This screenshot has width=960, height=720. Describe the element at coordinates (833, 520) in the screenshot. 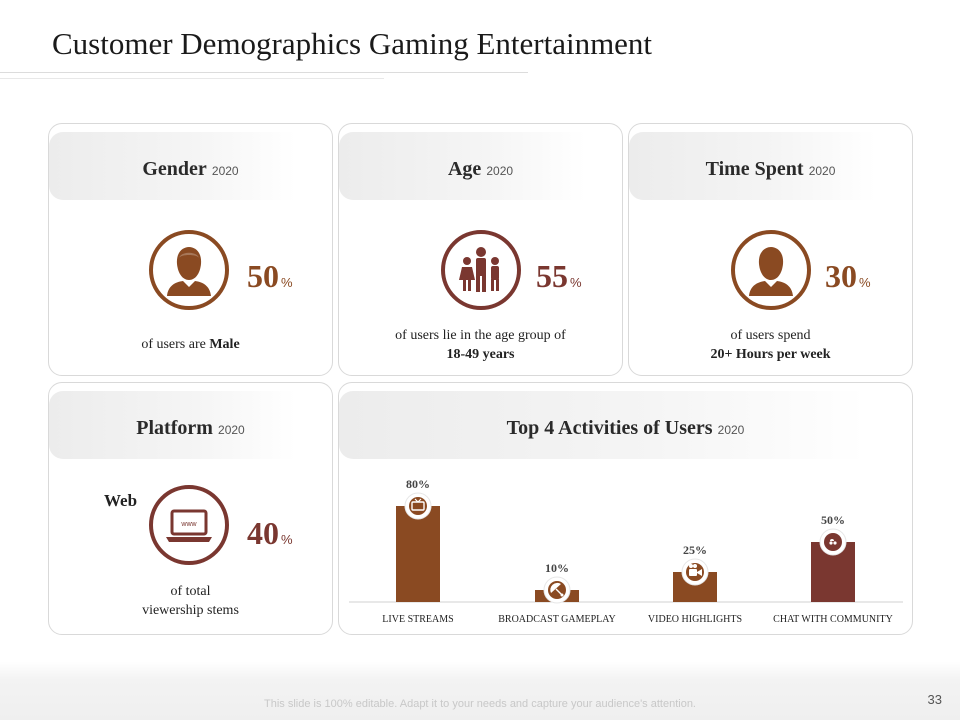

I see `bar-value-label: 50%` at that location.